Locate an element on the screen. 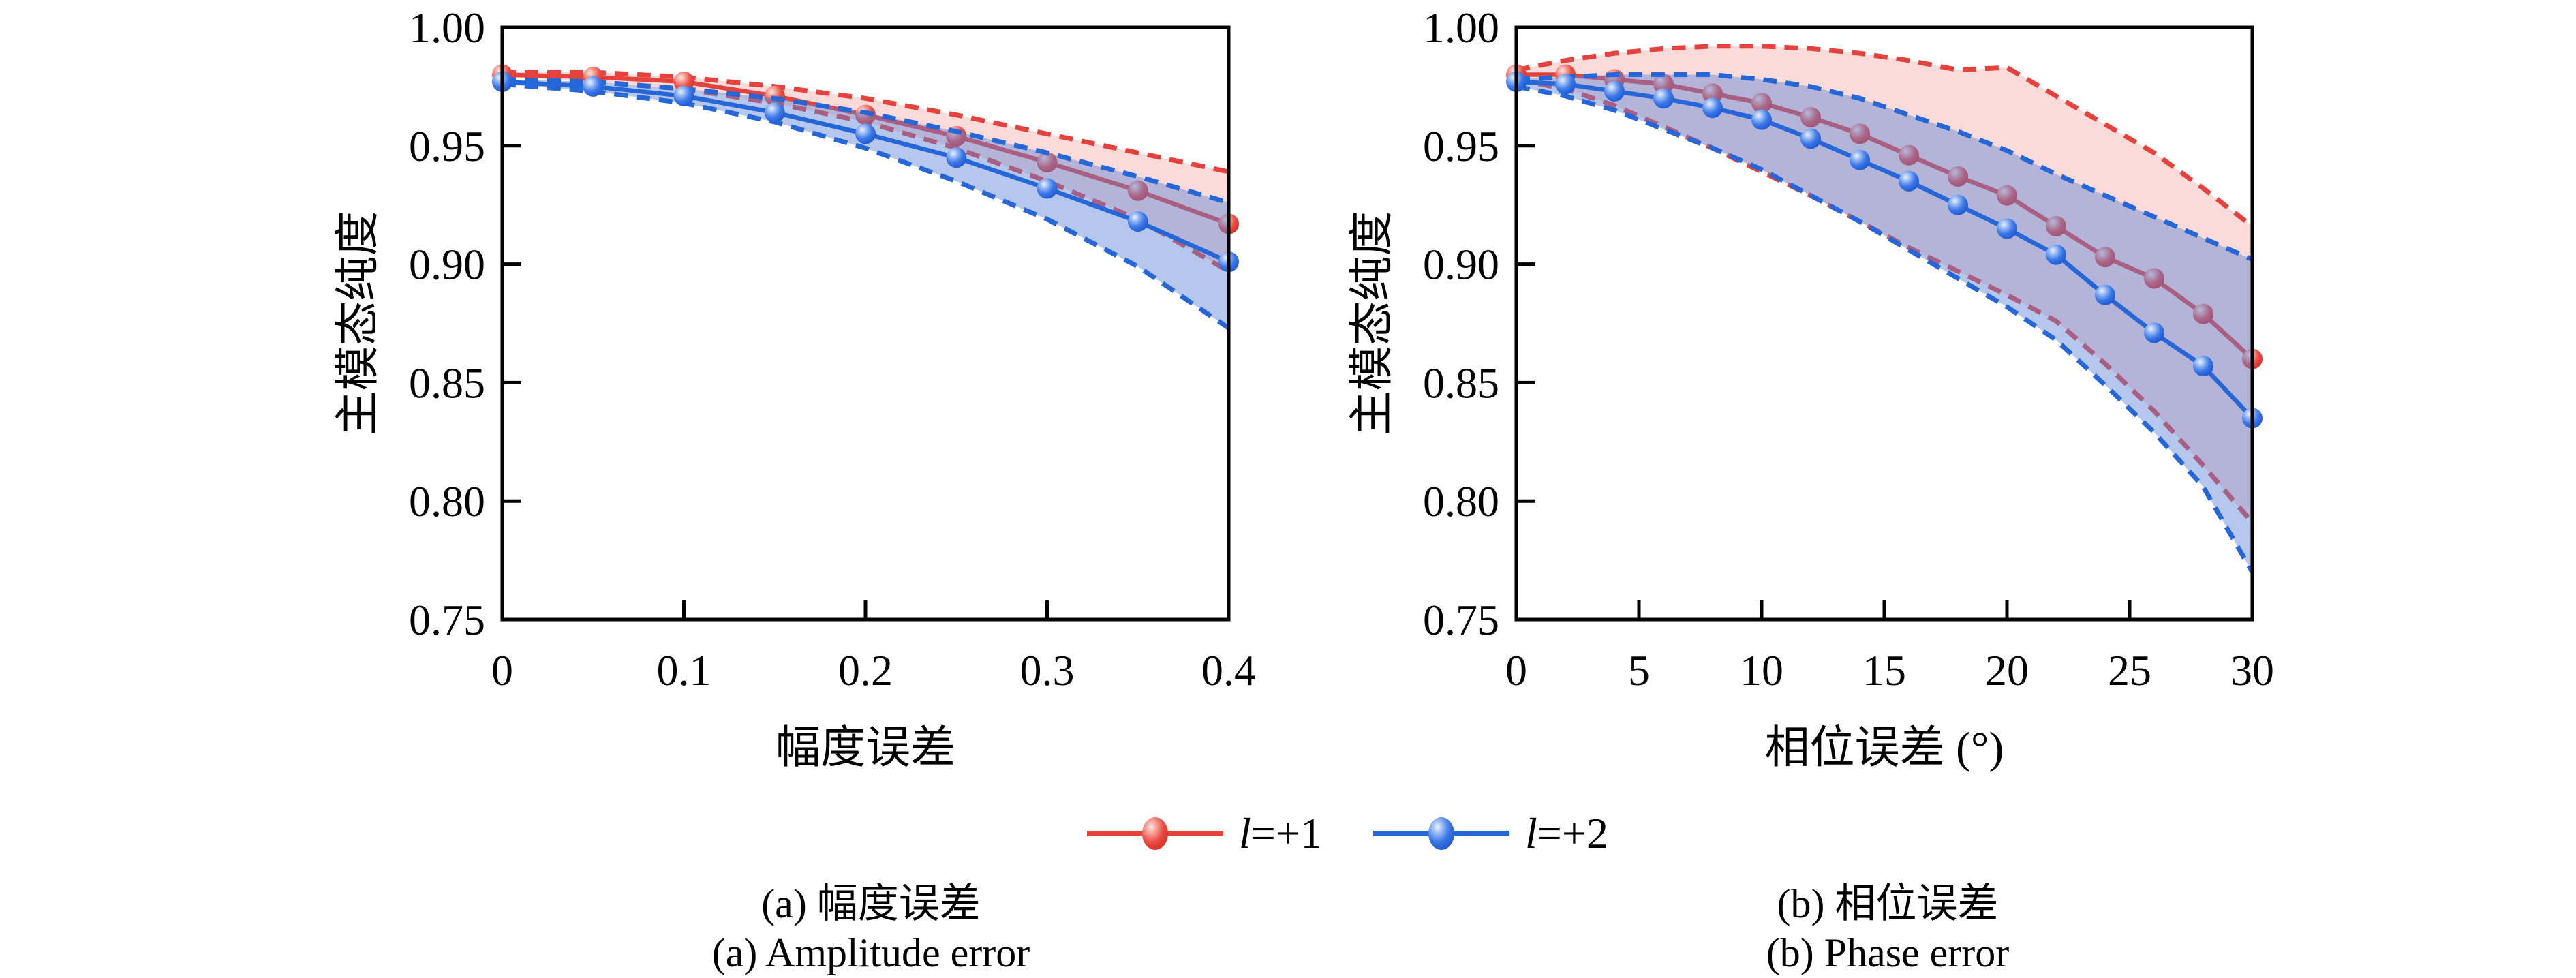 Image resolution: width=2576 pixels, height=978 pixels. legend-item-l-plus-1: l=+1 is located at coordinates (1203, 833).